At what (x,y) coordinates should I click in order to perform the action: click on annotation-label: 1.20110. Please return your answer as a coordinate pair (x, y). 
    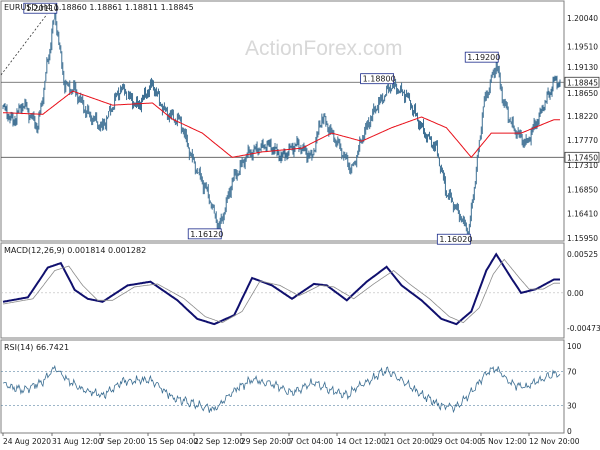
    Looking at the image, I should click on (42, 8).